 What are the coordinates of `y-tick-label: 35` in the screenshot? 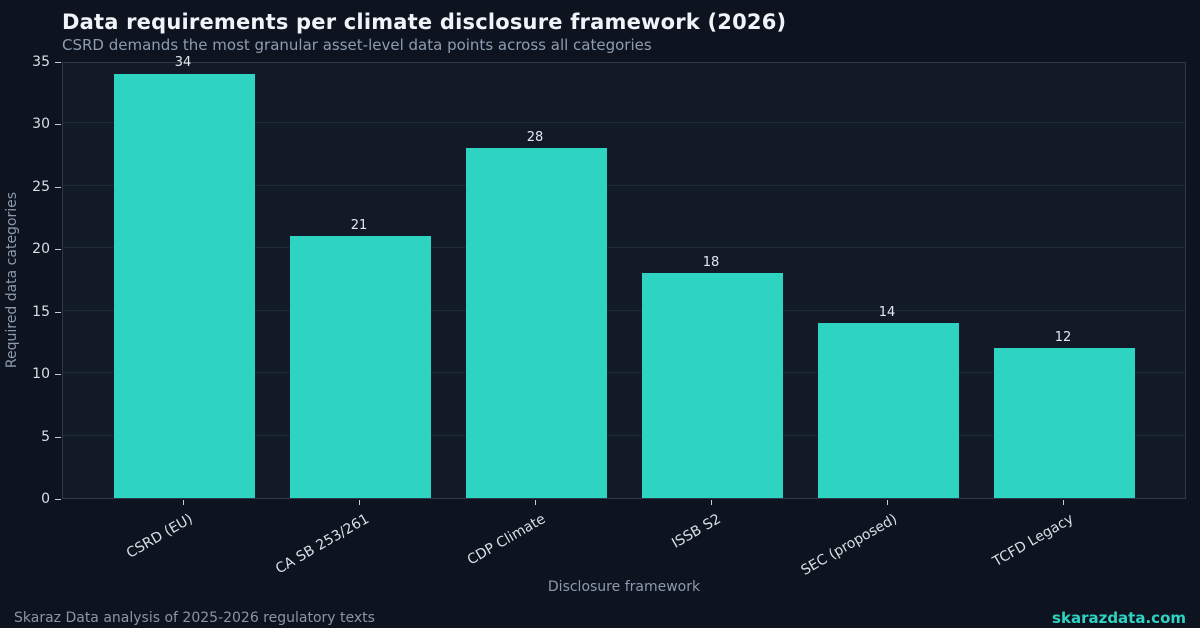 It's located at (41, 62).